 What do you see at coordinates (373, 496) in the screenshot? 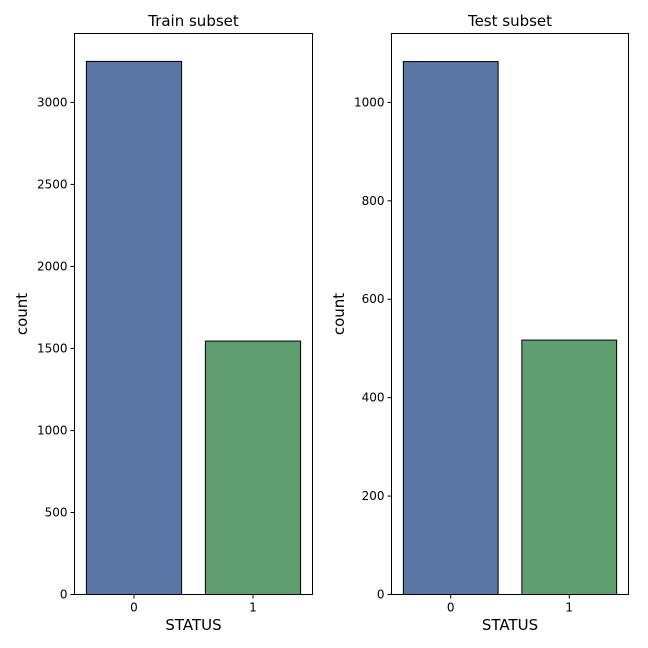
I see `test-y-tick-label: 200` at bounding box center [373, 496].